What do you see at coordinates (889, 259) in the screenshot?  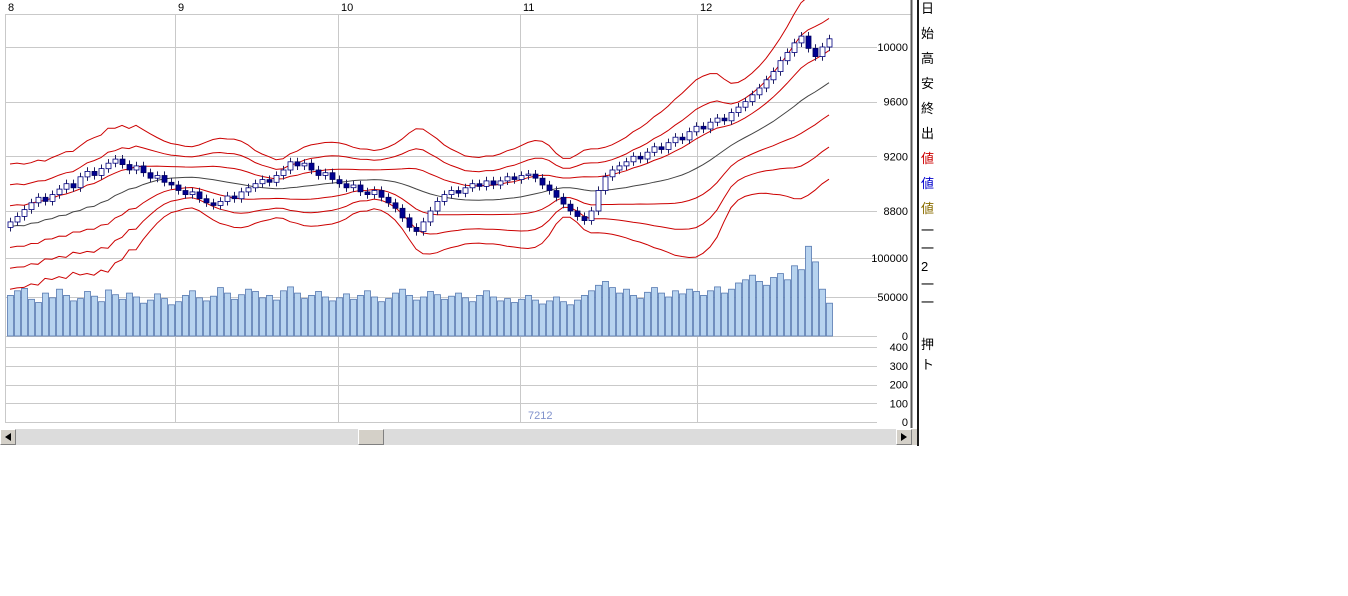 I see `svg-text: 100000` at bounding box center [889, 259].